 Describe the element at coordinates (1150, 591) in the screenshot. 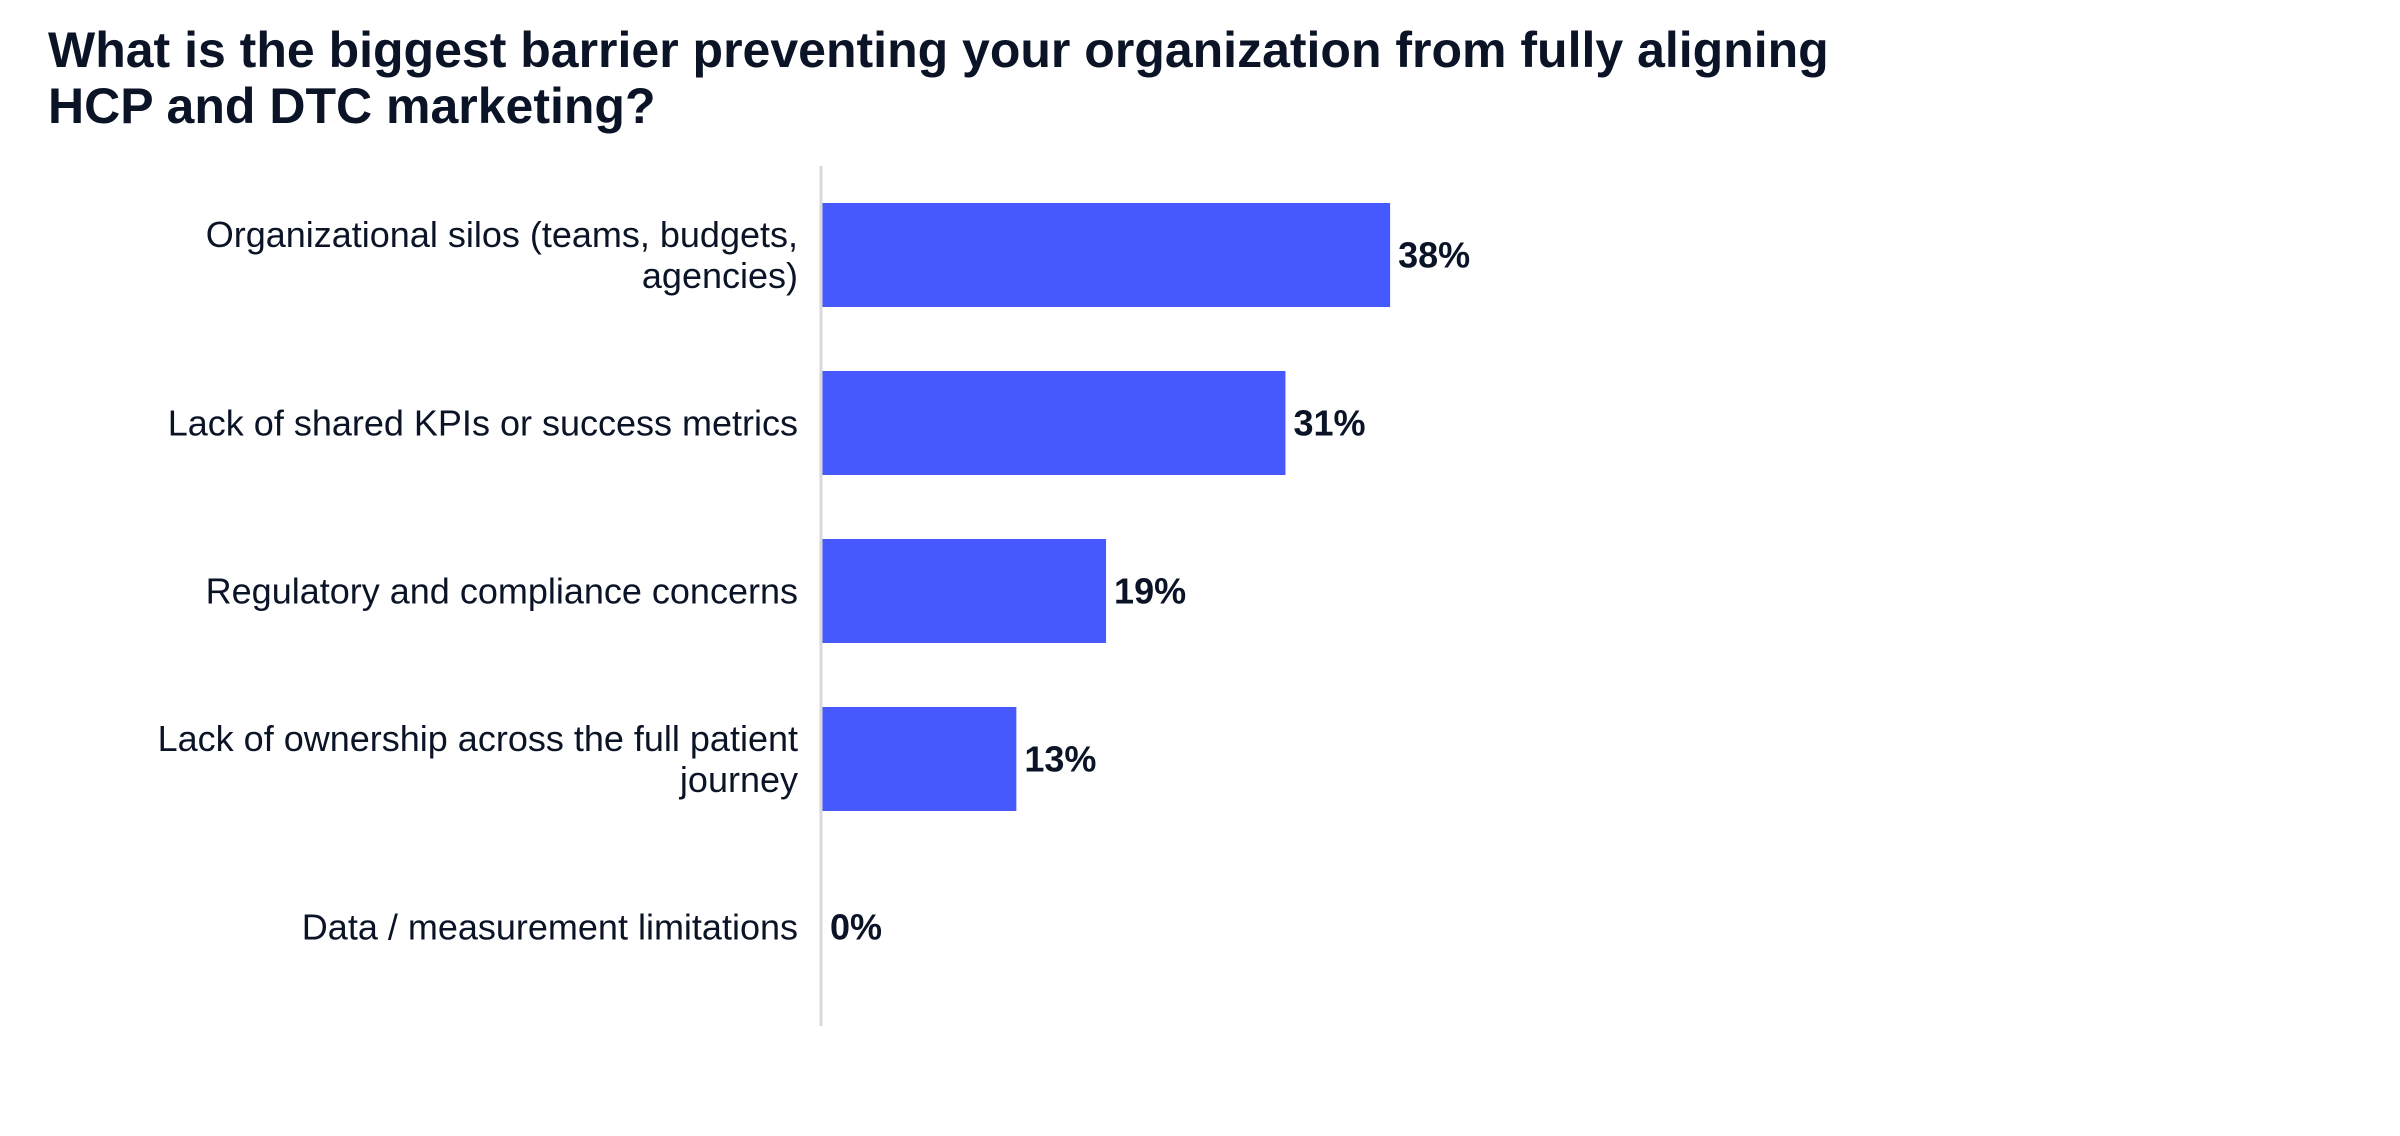

I see `value-label-2: 19%` at that location.